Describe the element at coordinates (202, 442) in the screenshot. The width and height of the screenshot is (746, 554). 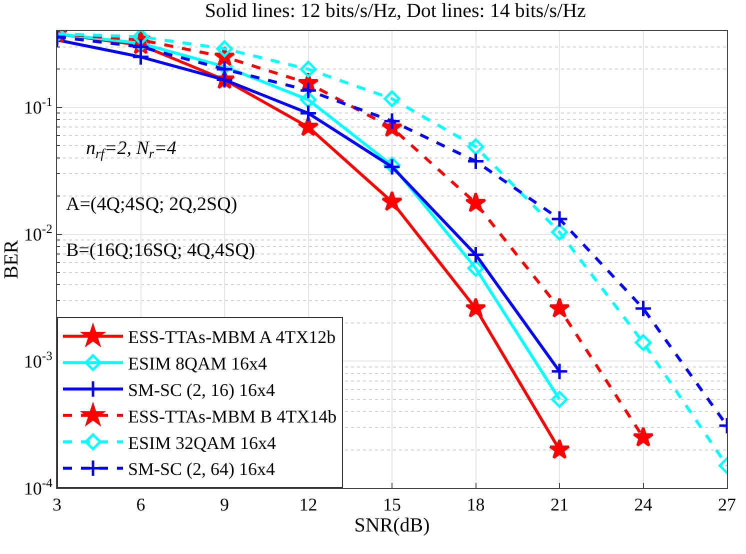
I see `legend-label: ESIM 32QAM 16x4` at that location.